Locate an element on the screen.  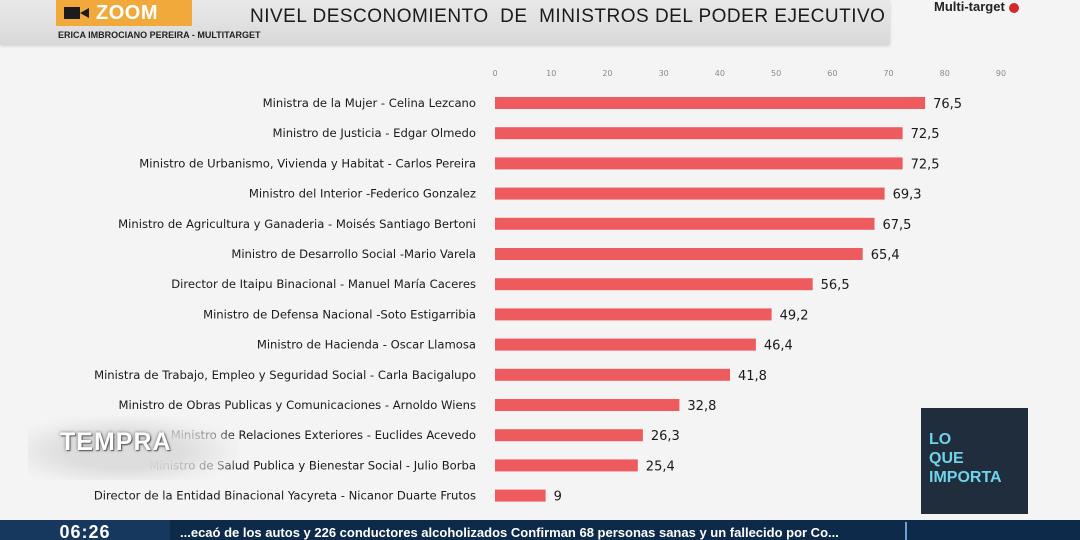
lo-que-importa-logo: LO QUE IMPORTA is located at coordinates (974, 461).